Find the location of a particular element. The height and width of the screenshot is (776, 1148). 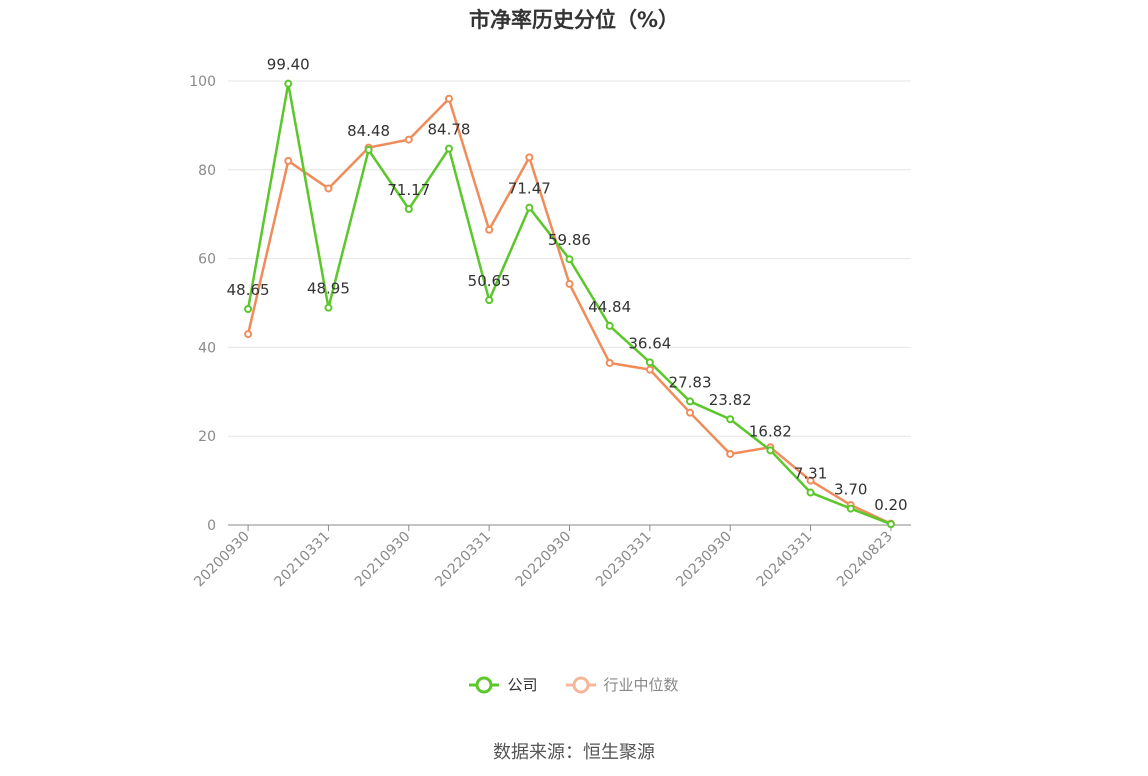

legend-industry-marker is located at coordinates (580, 684).